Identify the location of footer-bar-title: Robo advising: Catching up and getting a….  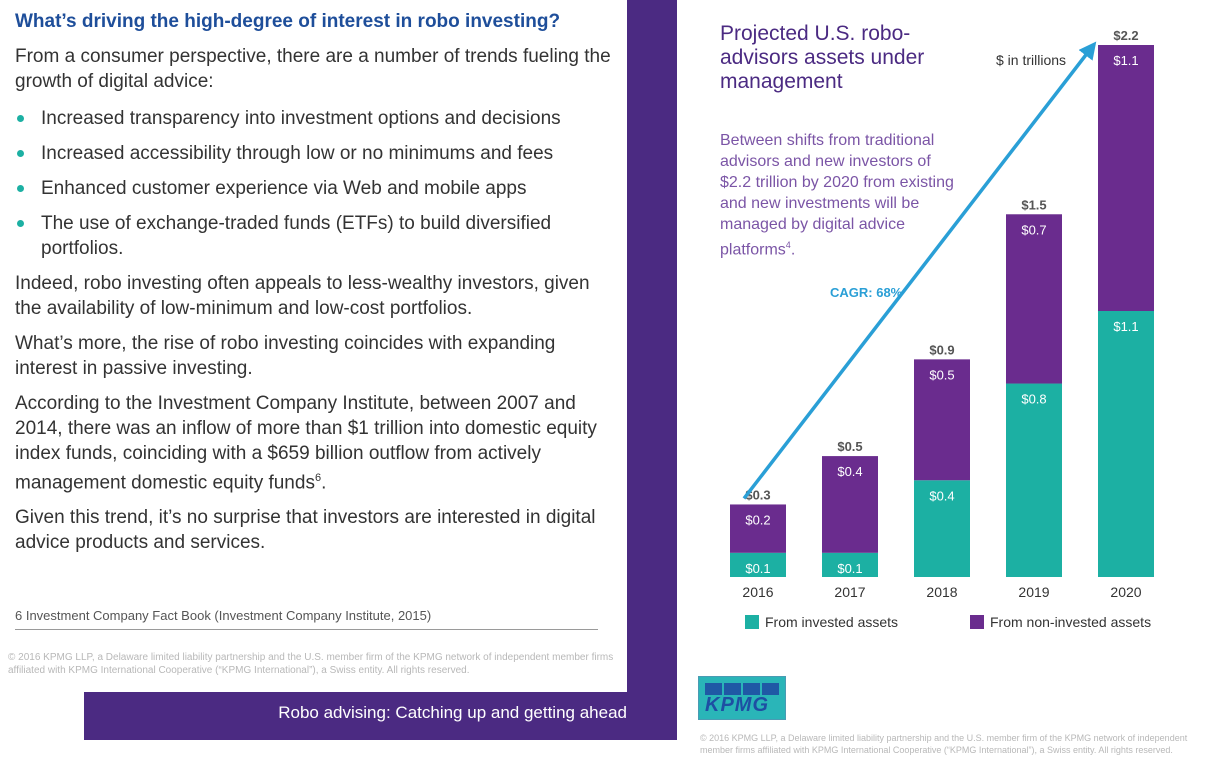
(452, 712).